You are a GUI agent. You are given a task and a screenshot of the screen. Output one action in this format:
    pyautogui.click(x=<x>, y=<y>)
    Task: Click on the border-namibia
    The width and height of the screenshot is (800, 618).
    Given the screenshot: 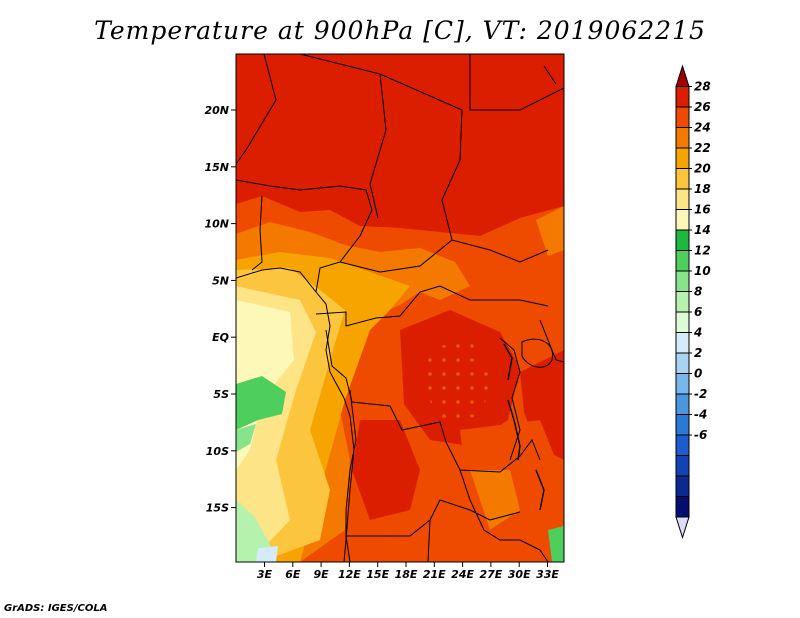 What is the action you would take?
    pyautogui.click(x=348, y=548)
    